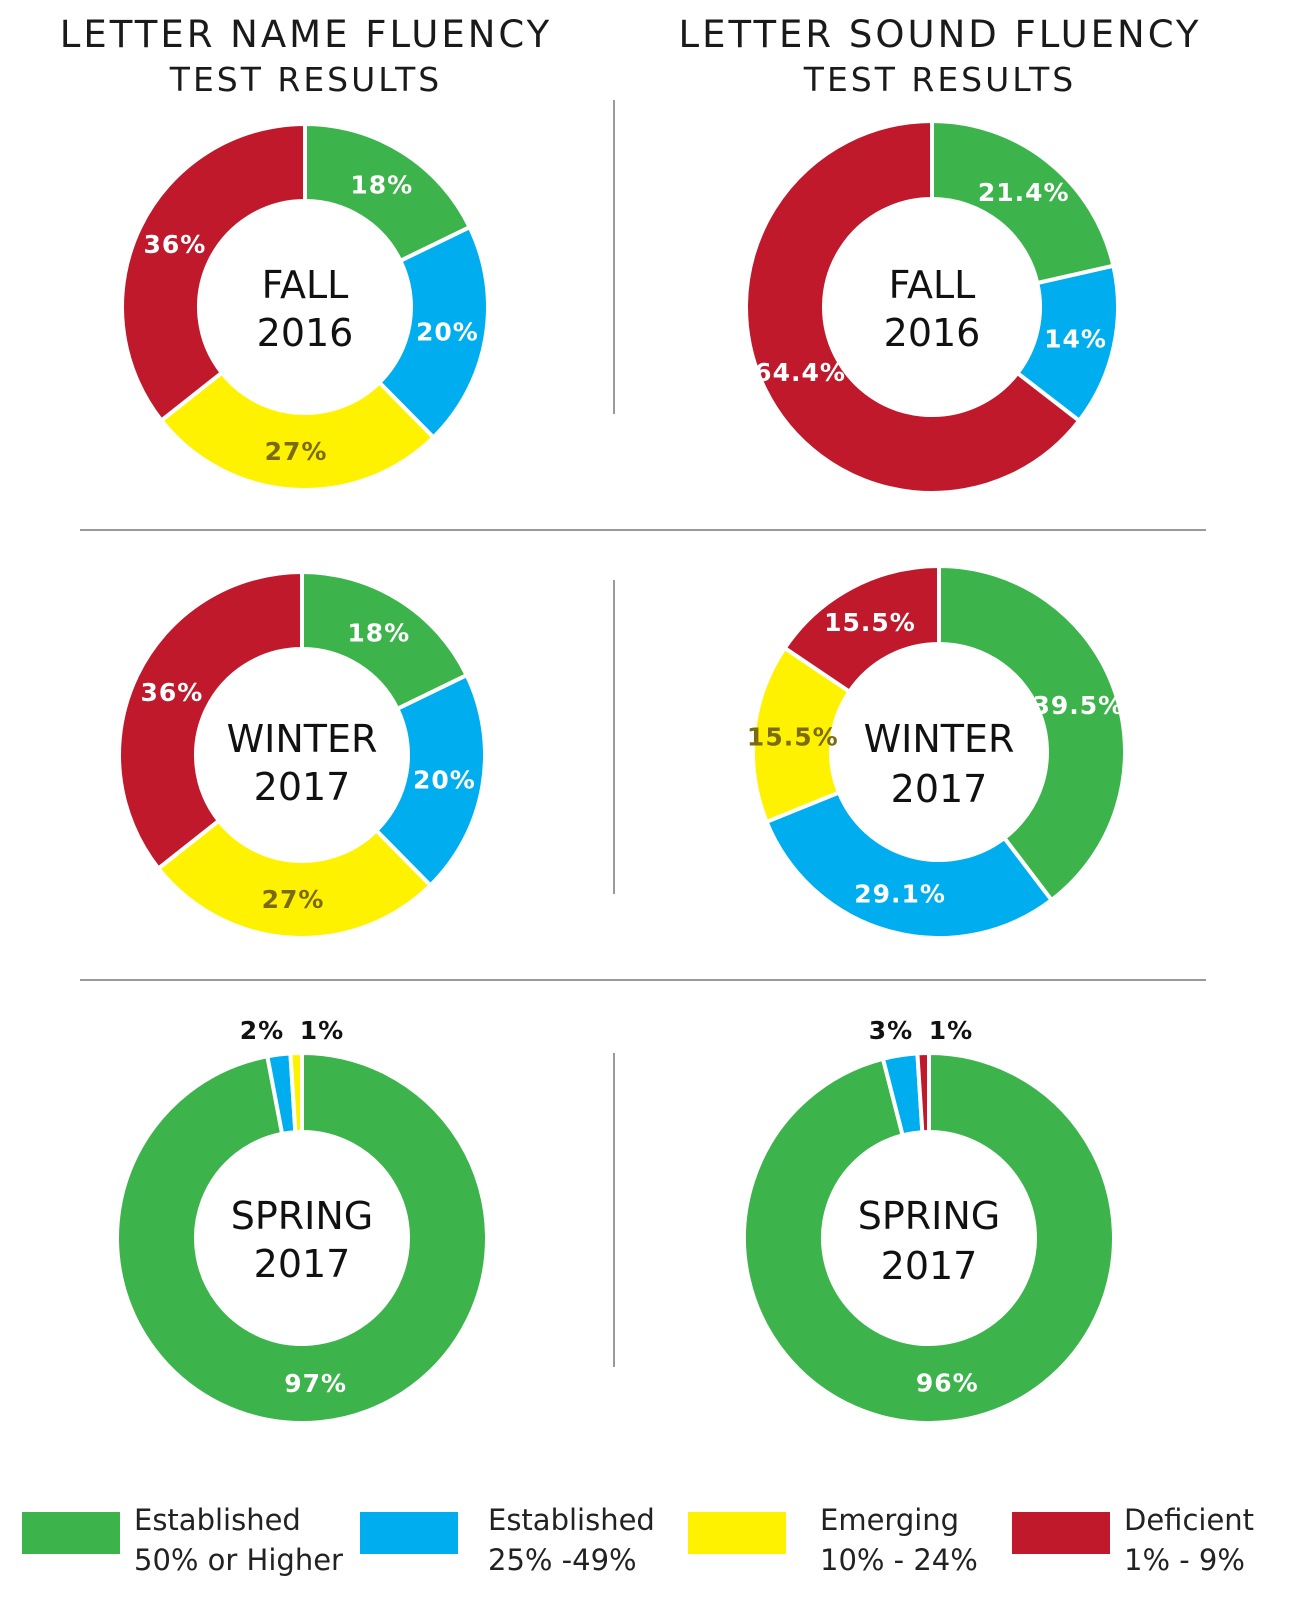  I want to click on column-divider-row2, so click(614, 737).